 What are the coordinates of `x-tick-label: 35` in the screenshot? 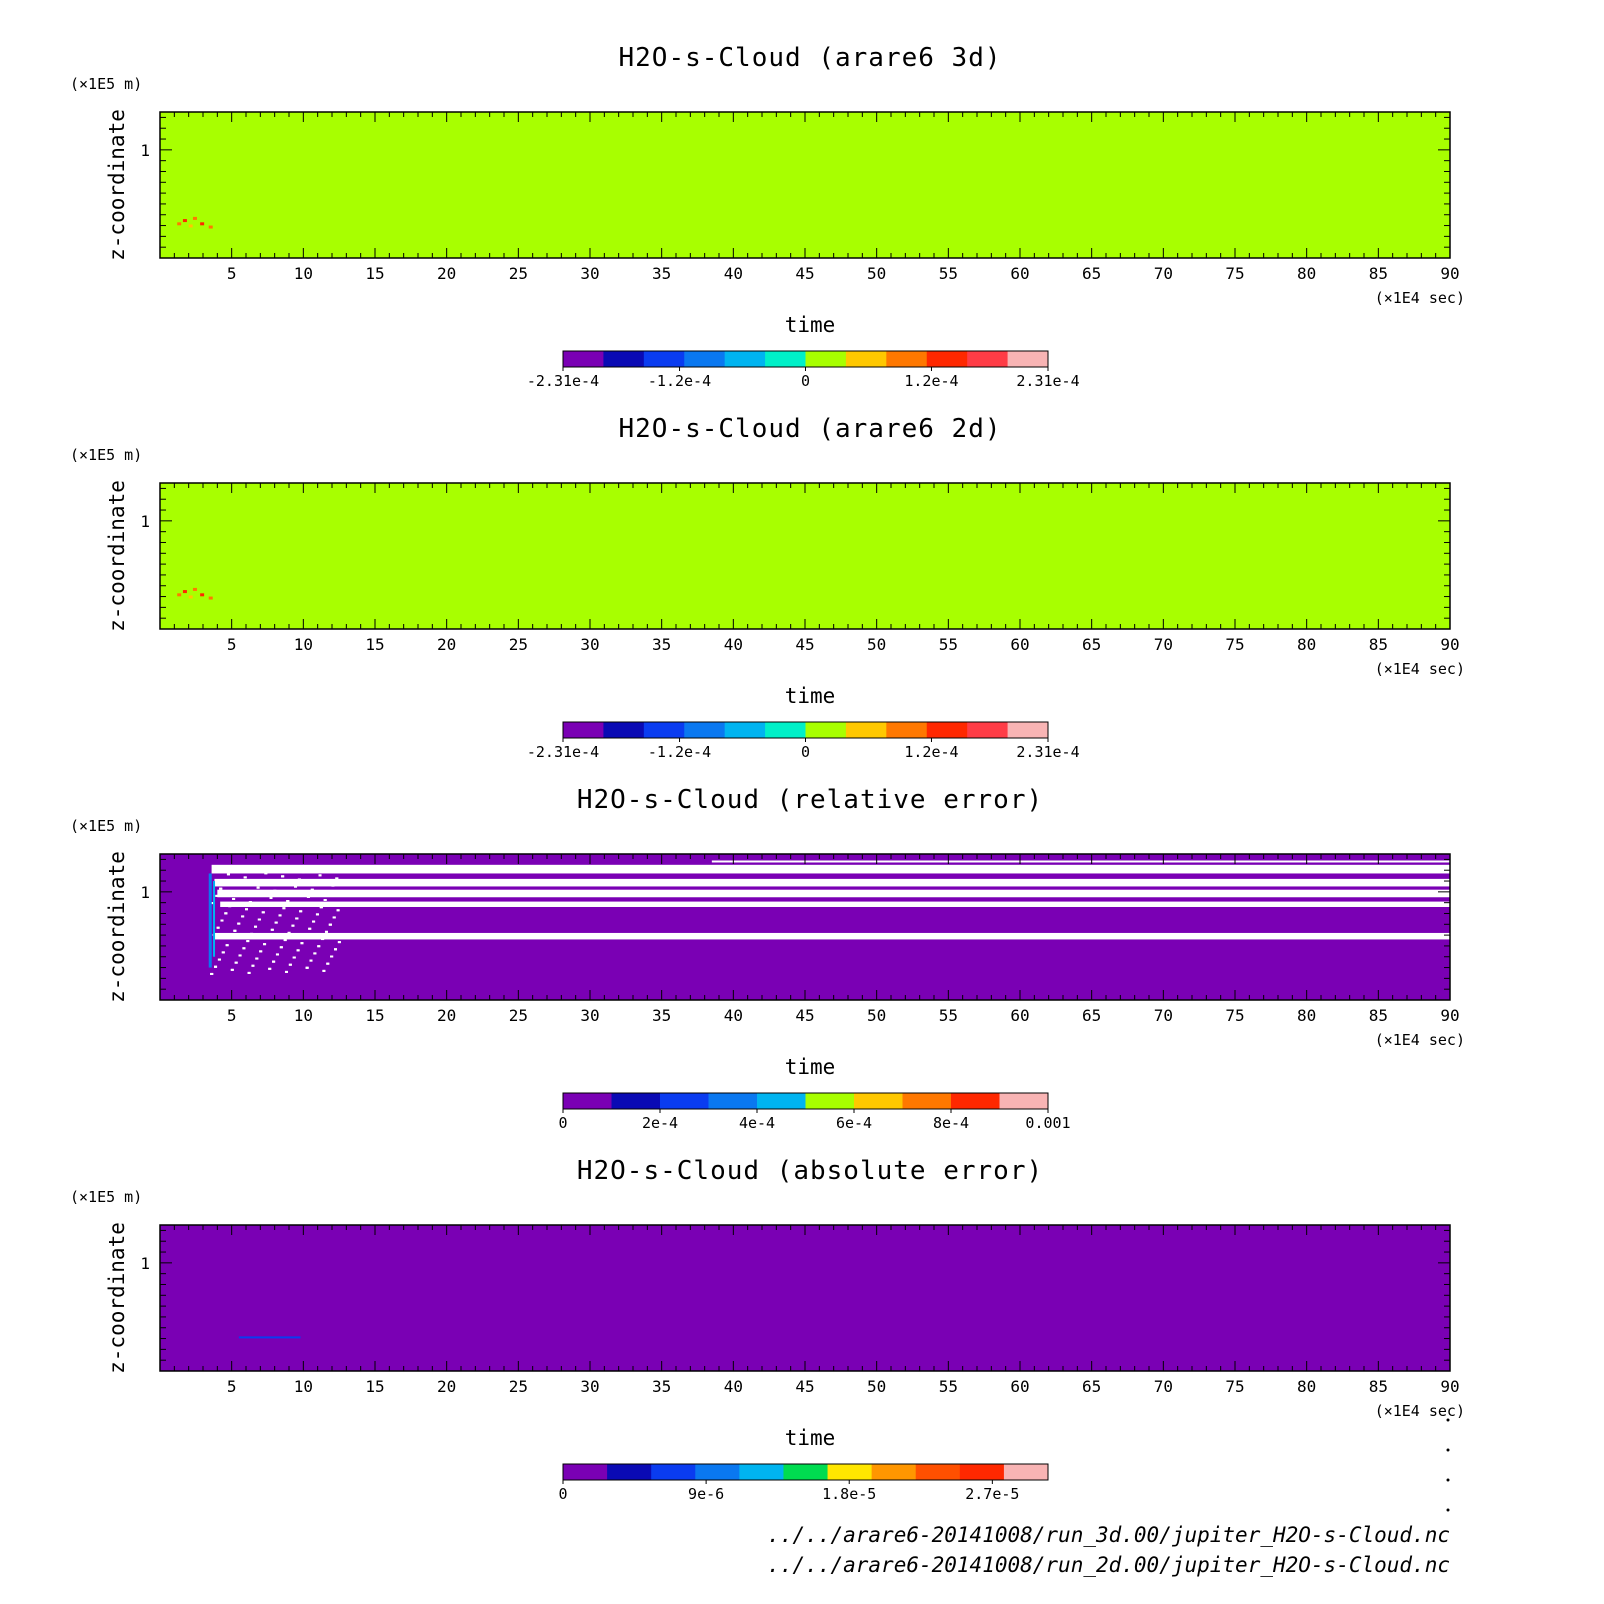 It's located at (661, 1386).